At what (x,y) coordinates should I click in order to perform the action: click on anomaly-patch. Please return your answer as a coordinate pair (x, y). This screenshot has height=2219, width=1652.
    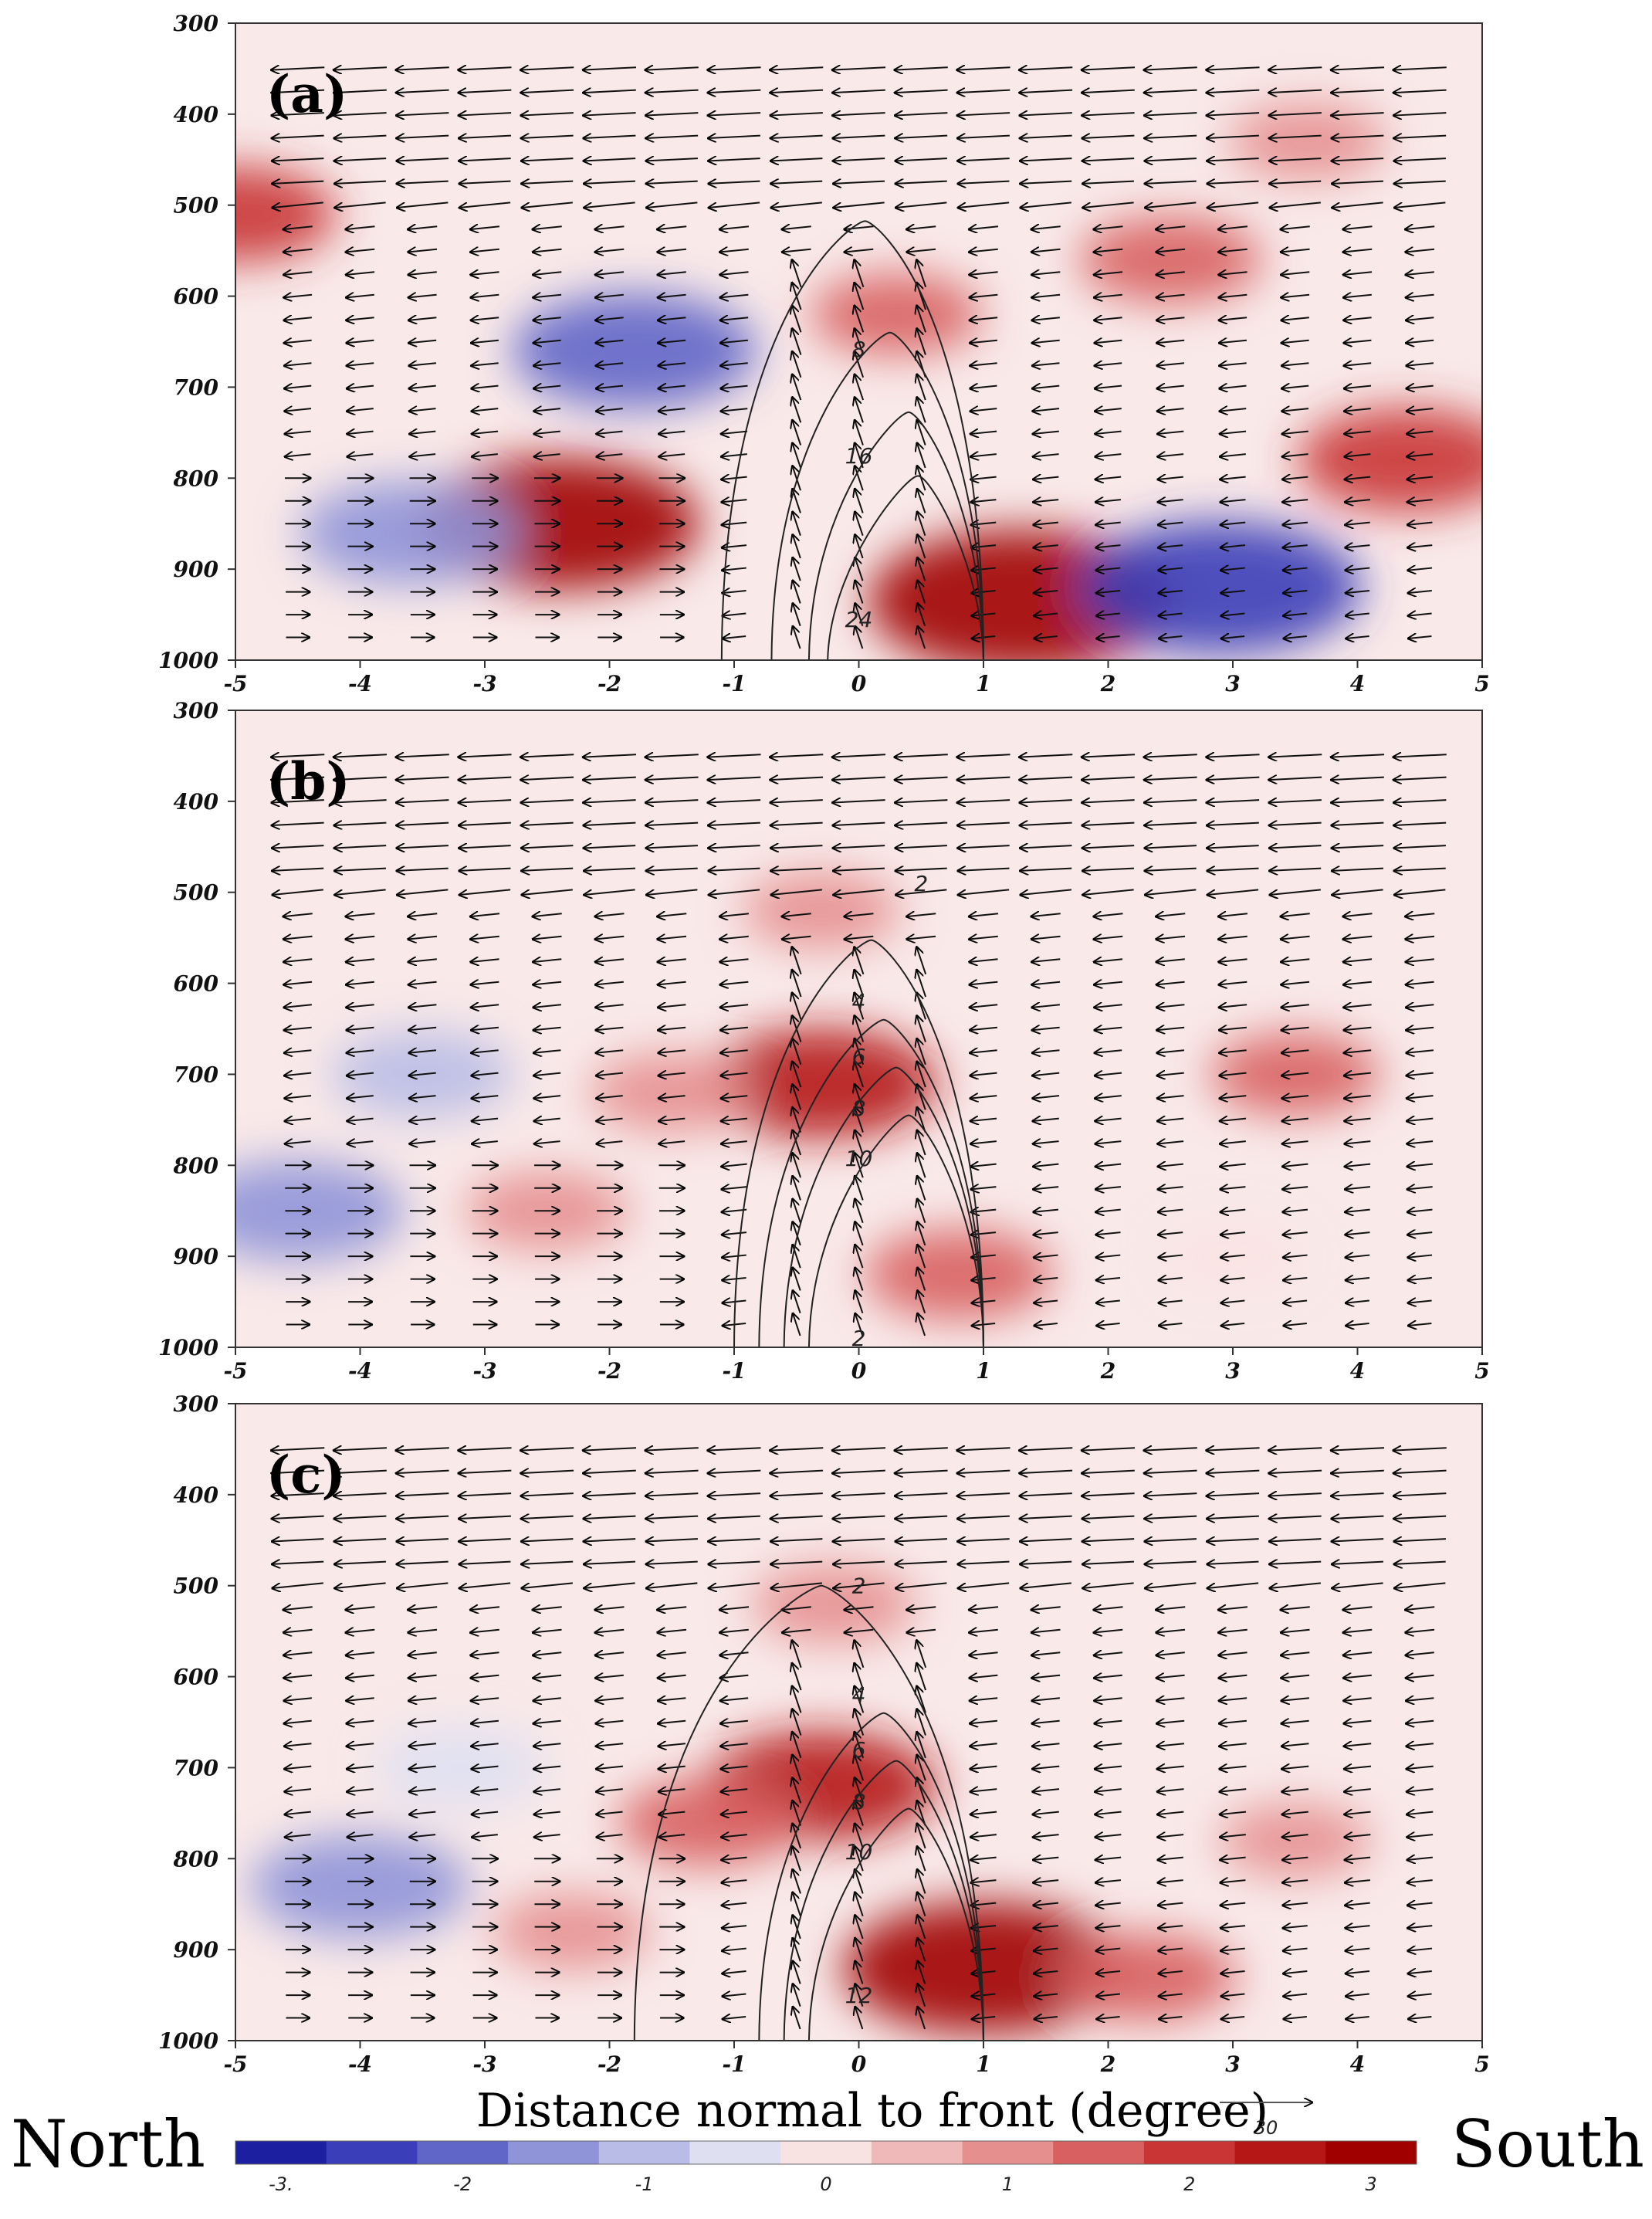
    Looking at the image, I should click on (709, 1822).